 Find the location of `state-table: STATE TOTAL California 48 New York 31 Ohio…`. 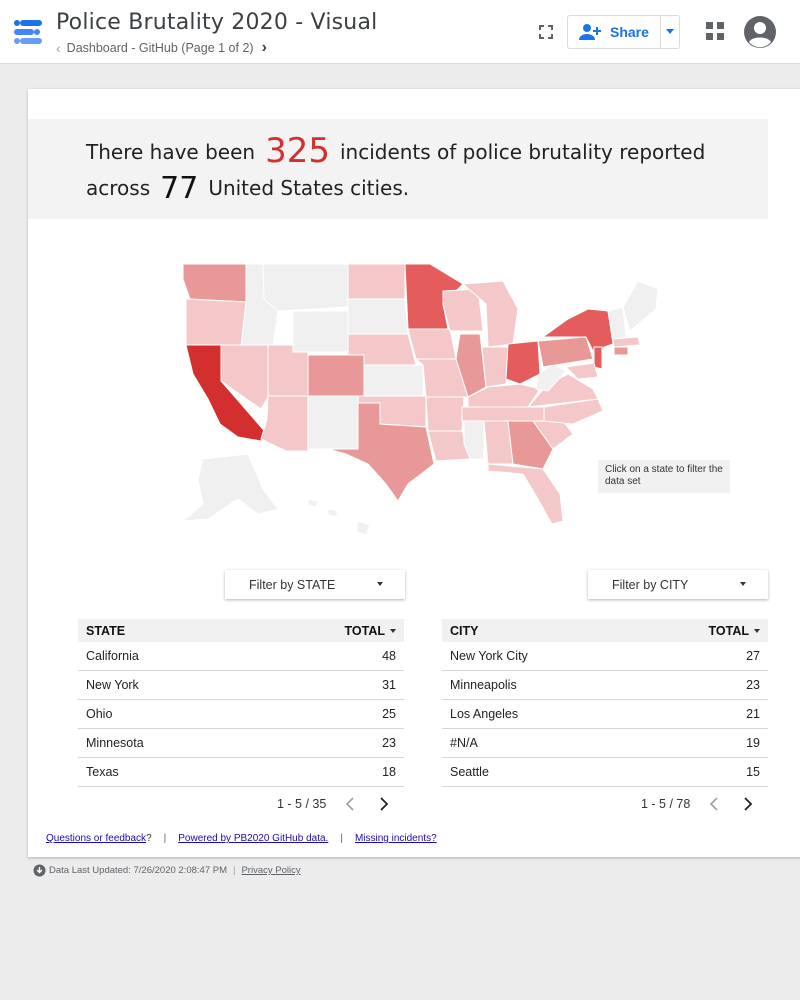

state-table: STATE TOTAL California 48 New York 31 Ohio… is located at coordinates (241, 703).